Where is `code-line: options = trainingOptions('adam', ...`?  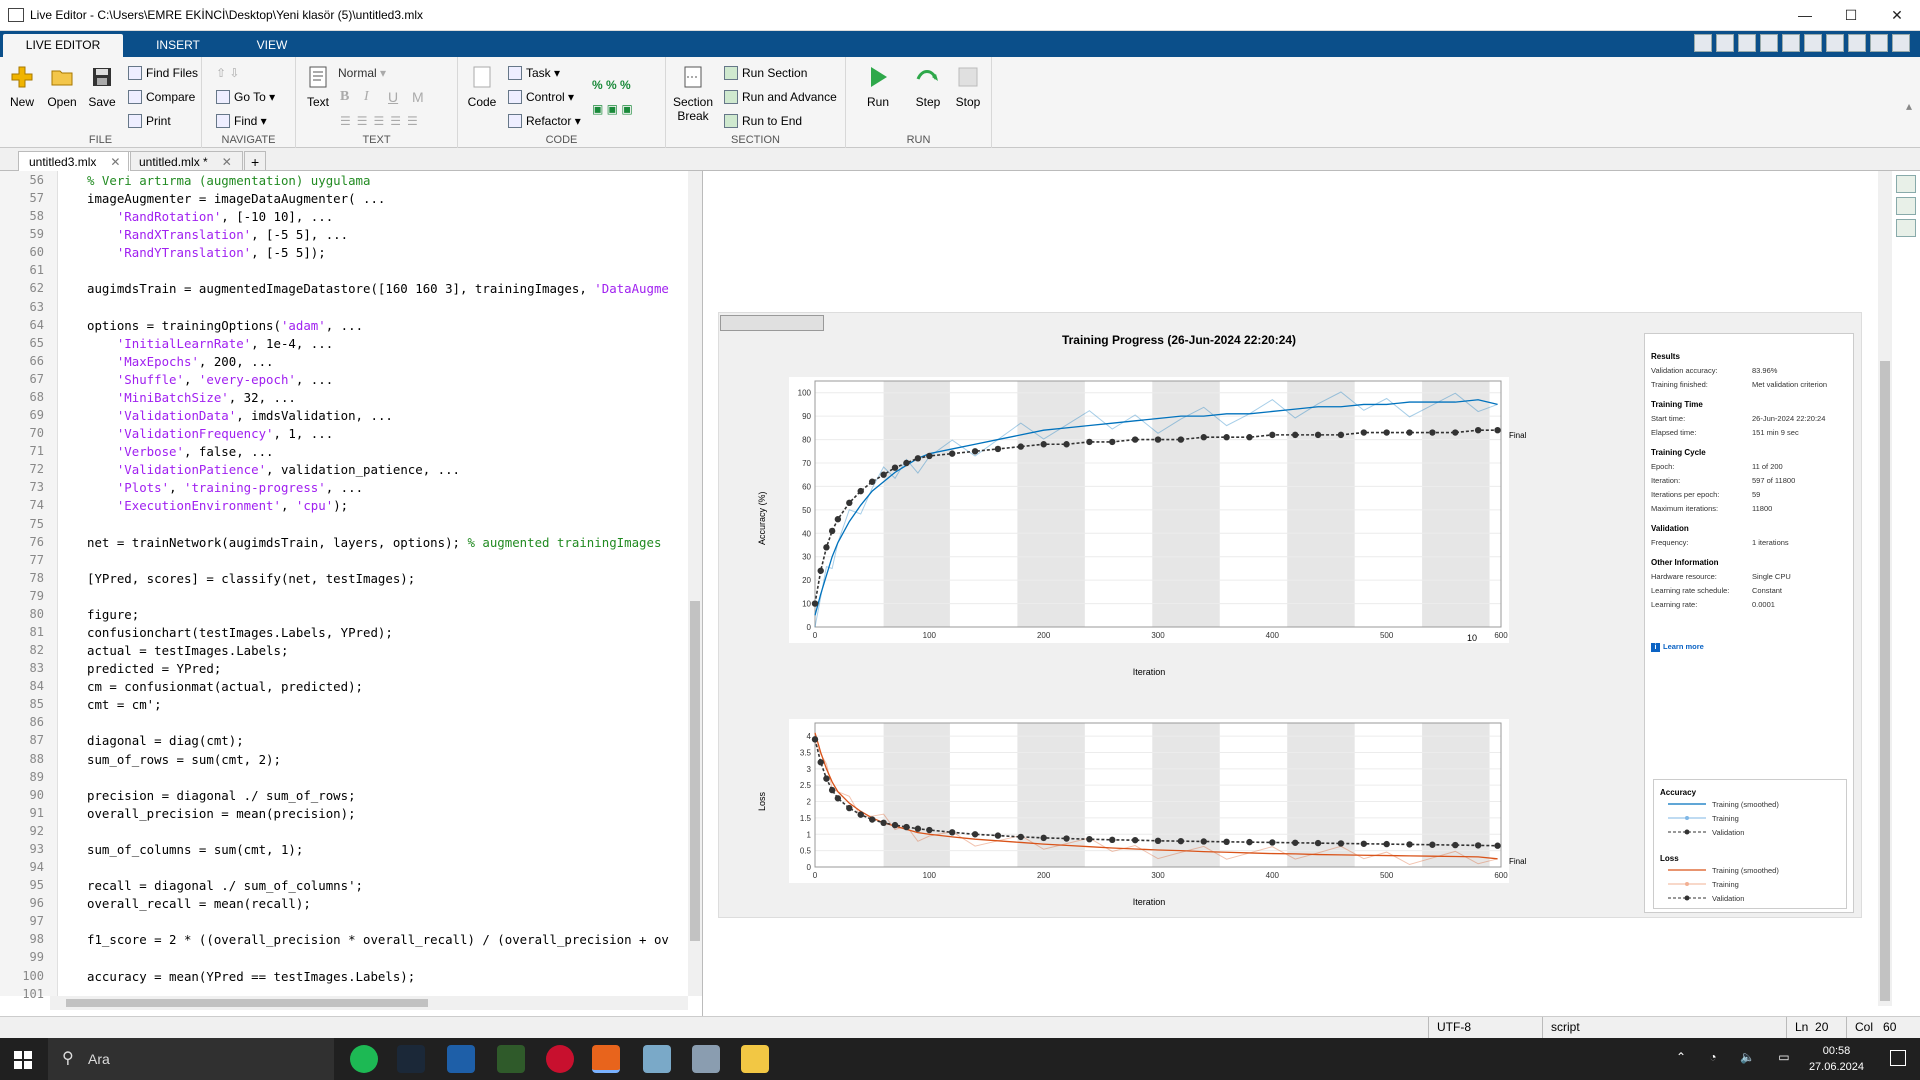 code-line: options = trainingOptions('adam', ... is located at coordinates (225, 325).